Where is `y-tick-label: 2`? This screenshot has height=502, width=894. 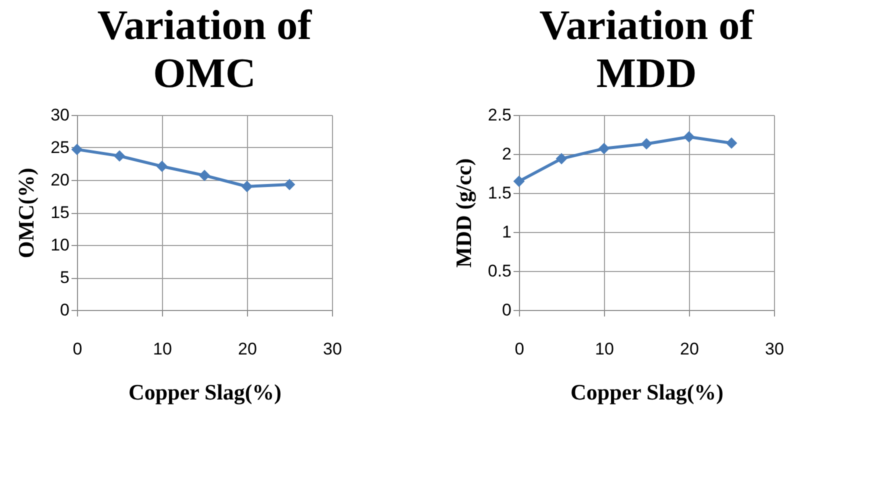
y-tick-label: 2 is located at coordinates (507, 154).